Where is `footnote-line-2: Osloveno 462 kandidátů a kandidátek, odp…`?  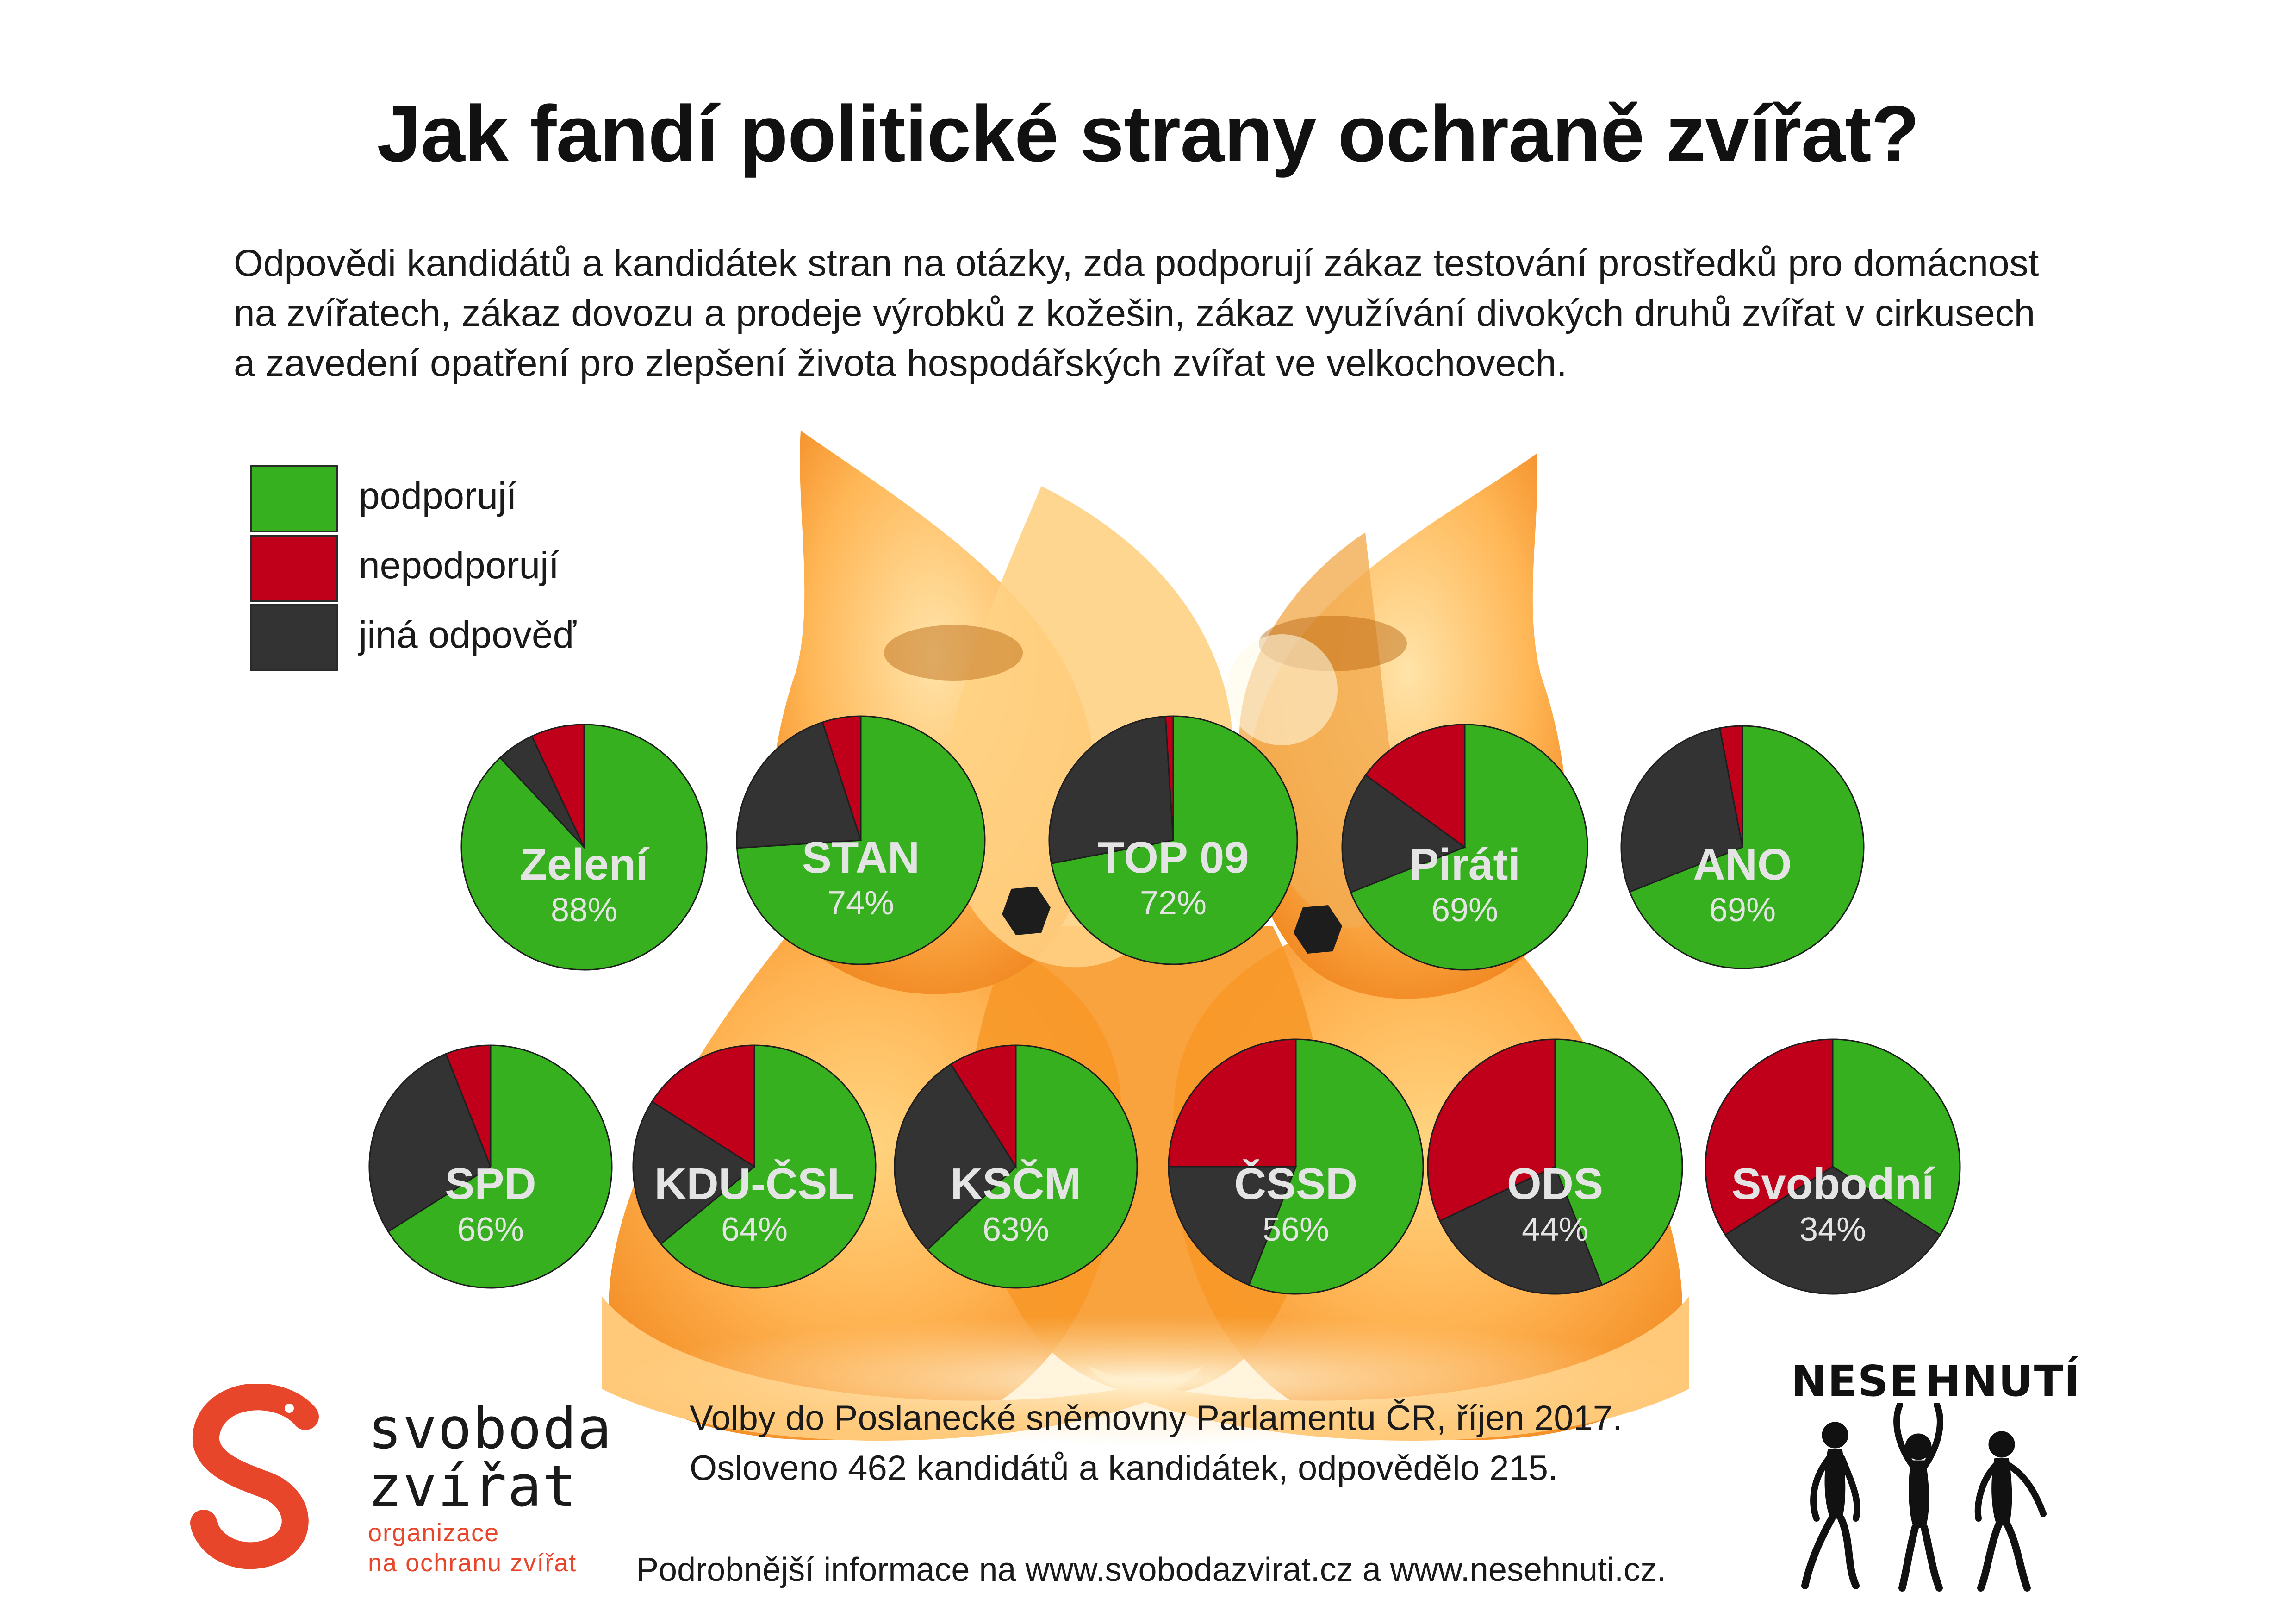
footnote-line-2: Osloveno 462 kandidátů a kandidátek, odp… is located at coordinates (1124, 1468).